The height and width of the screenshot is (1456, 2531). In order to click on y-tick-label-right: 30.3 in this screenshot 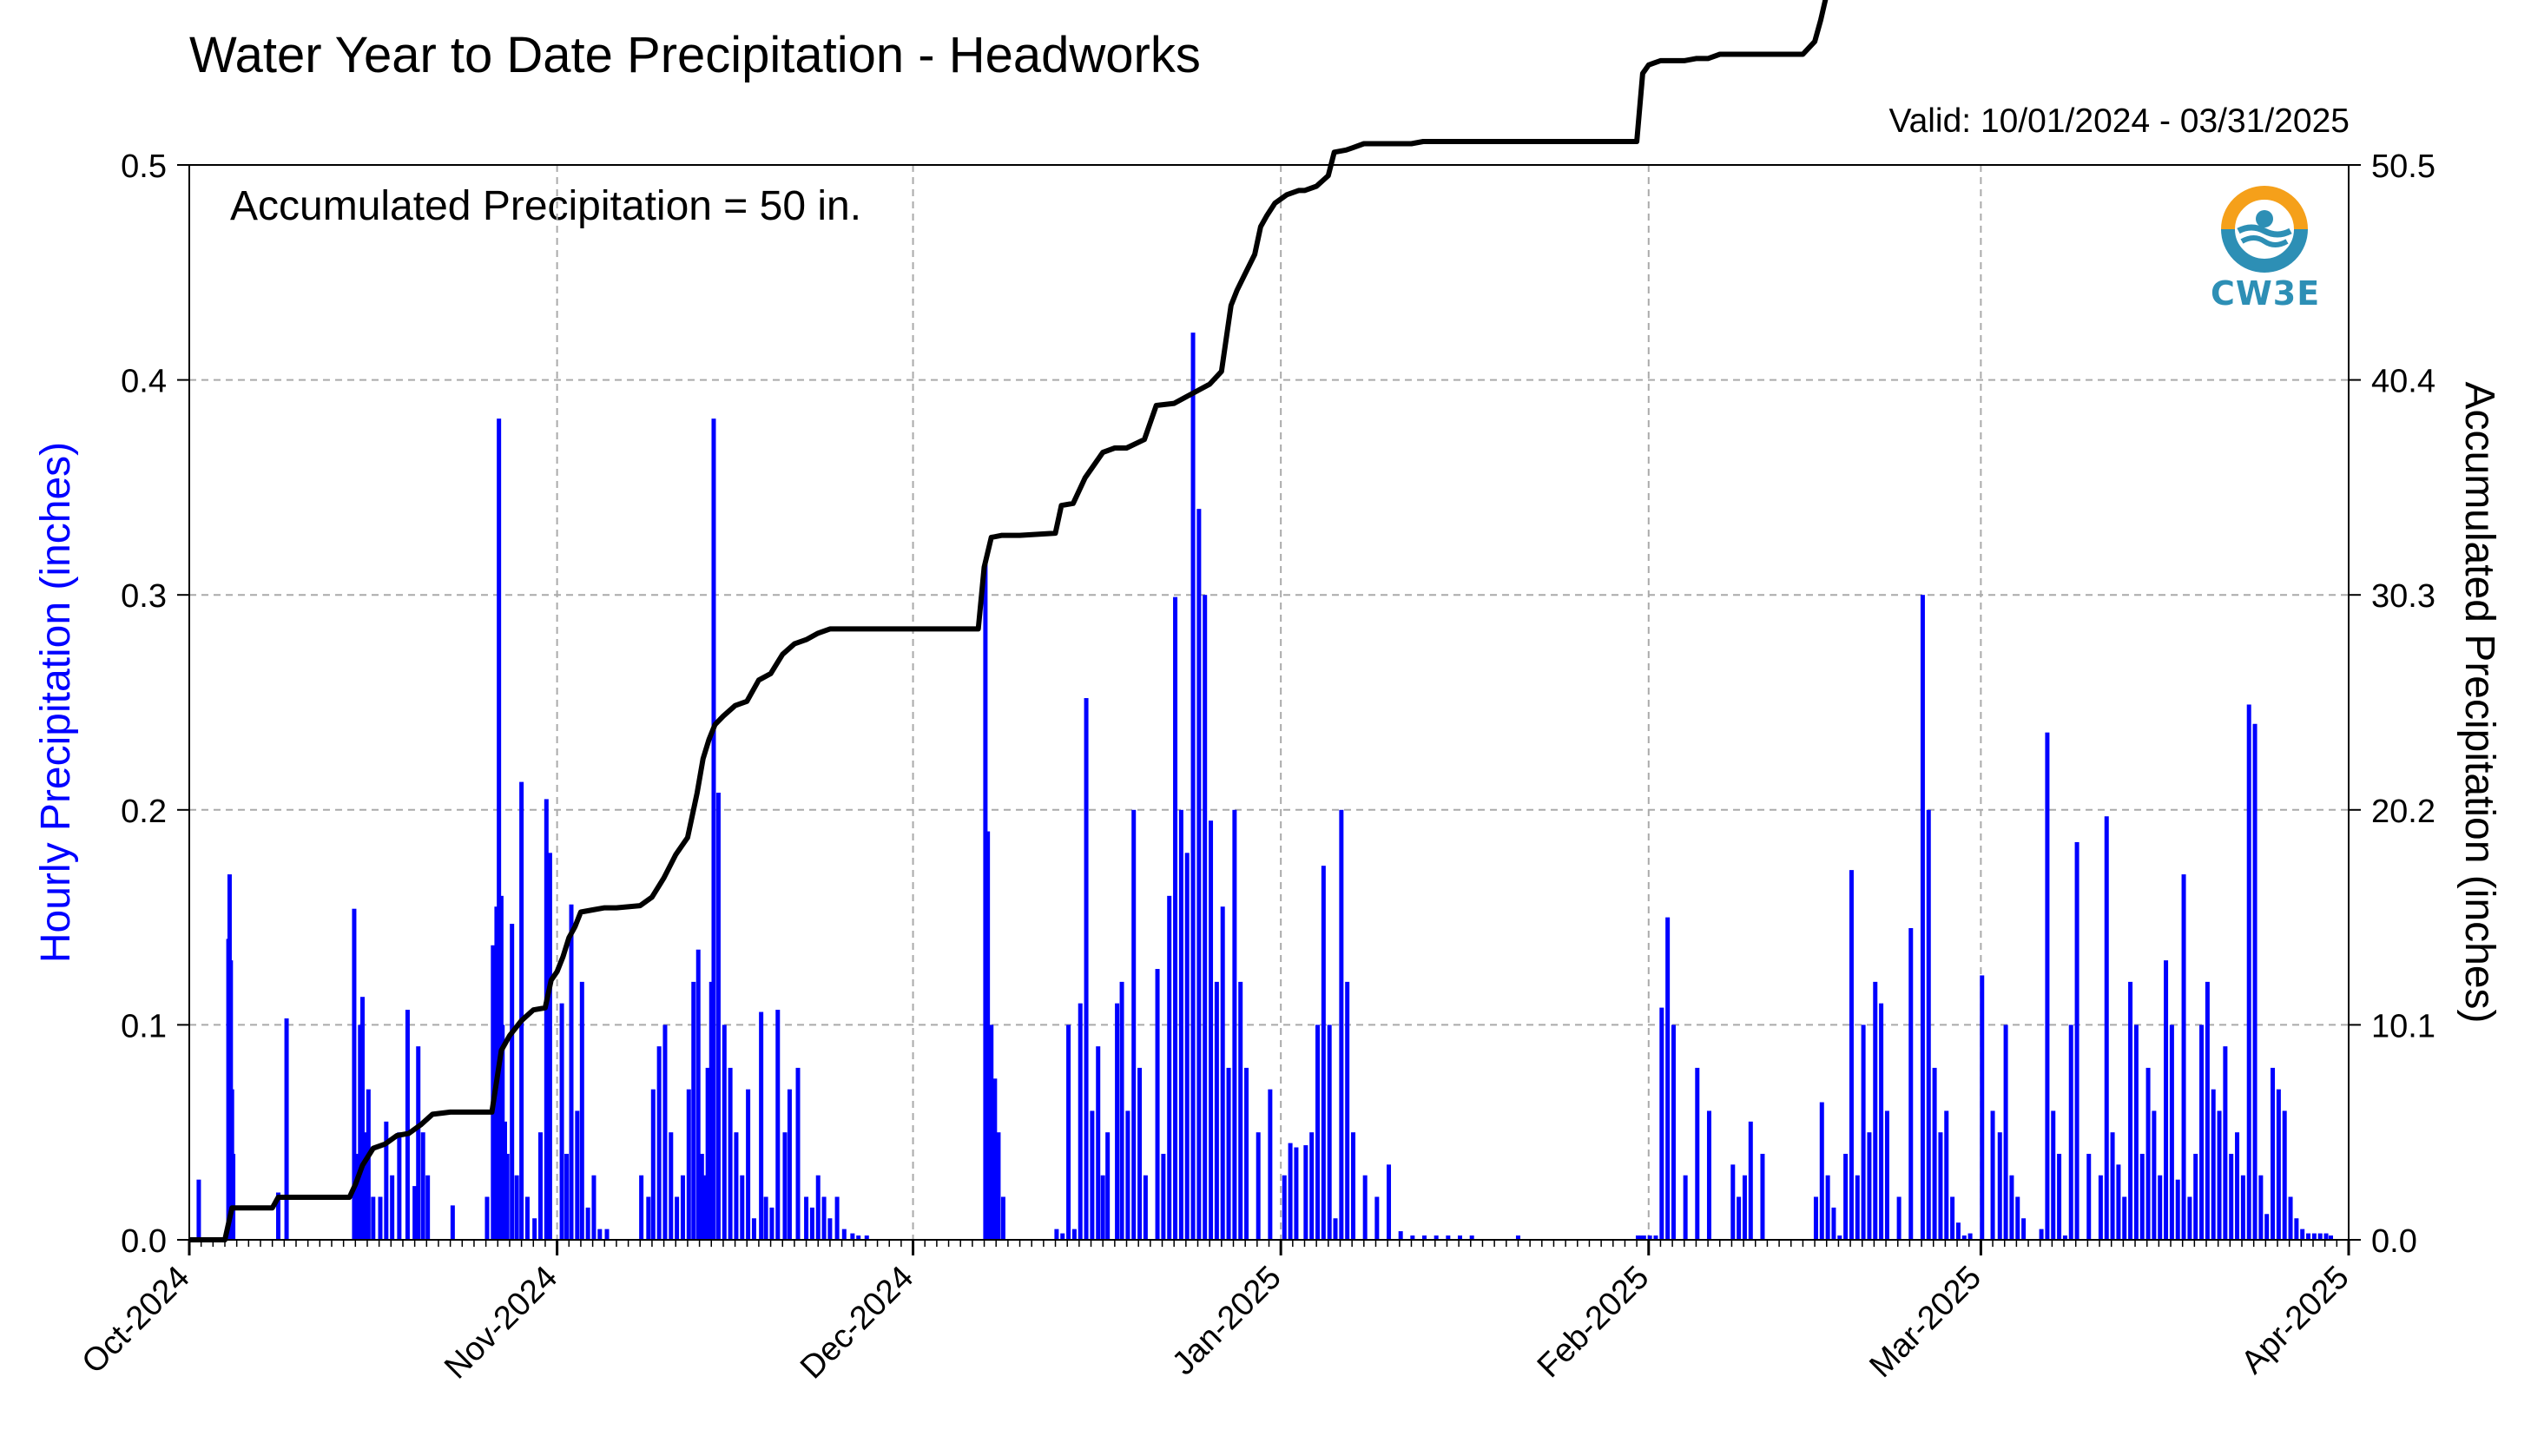, I will do `click(2403, 596)`.